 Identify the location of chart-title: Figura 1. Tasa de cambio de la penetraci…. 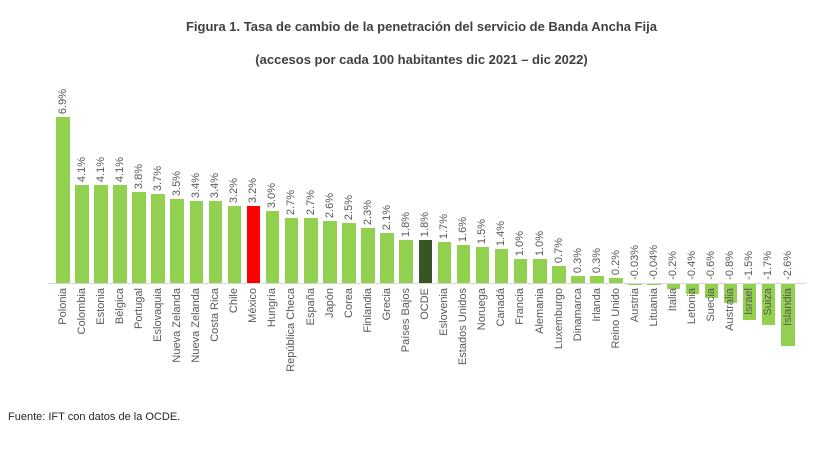
(421, 26).